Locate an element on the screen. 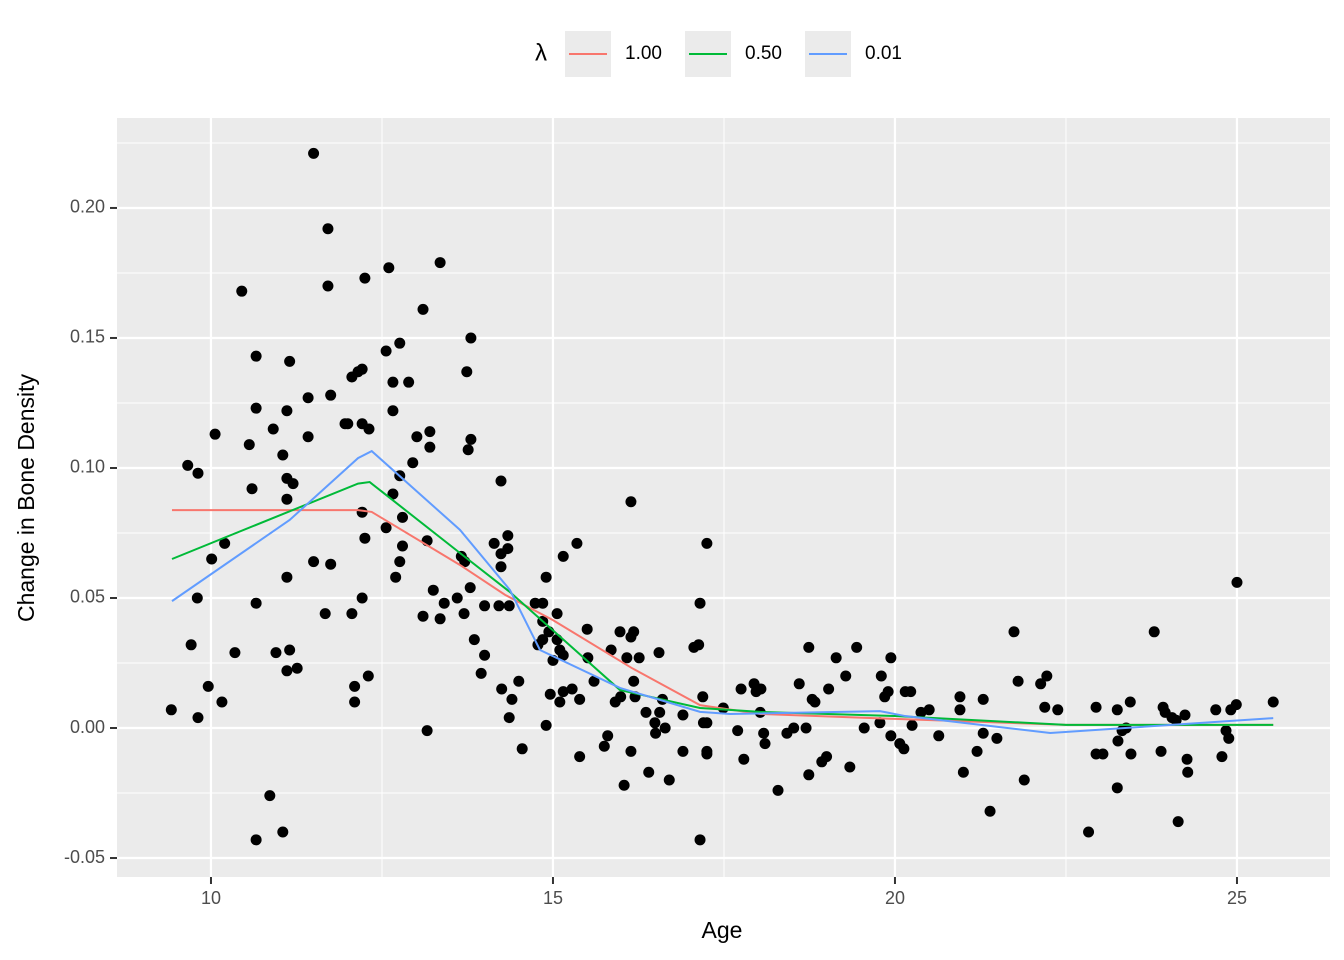 The image size is (1344, 960). x-axis-title: Age is located at coordinates (722, 930).